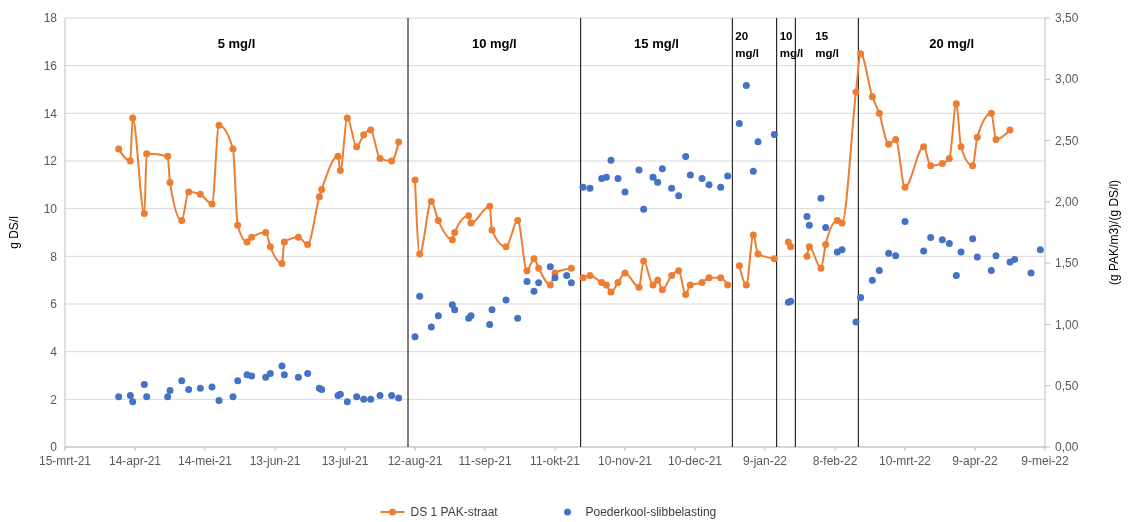  I want to click on y-tick-label: 10, so click(50, 208).